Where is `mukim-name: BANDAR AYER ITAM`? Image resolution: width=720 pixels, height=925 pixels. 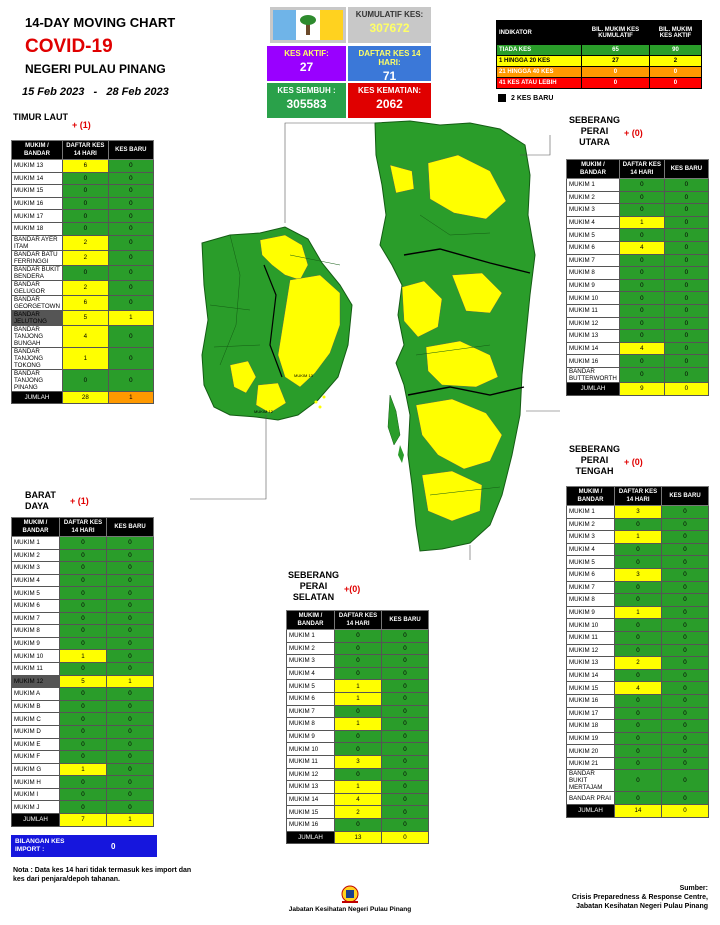
mukim-name: BANDAR AYER ITAM is located at coordinates (37, 242).